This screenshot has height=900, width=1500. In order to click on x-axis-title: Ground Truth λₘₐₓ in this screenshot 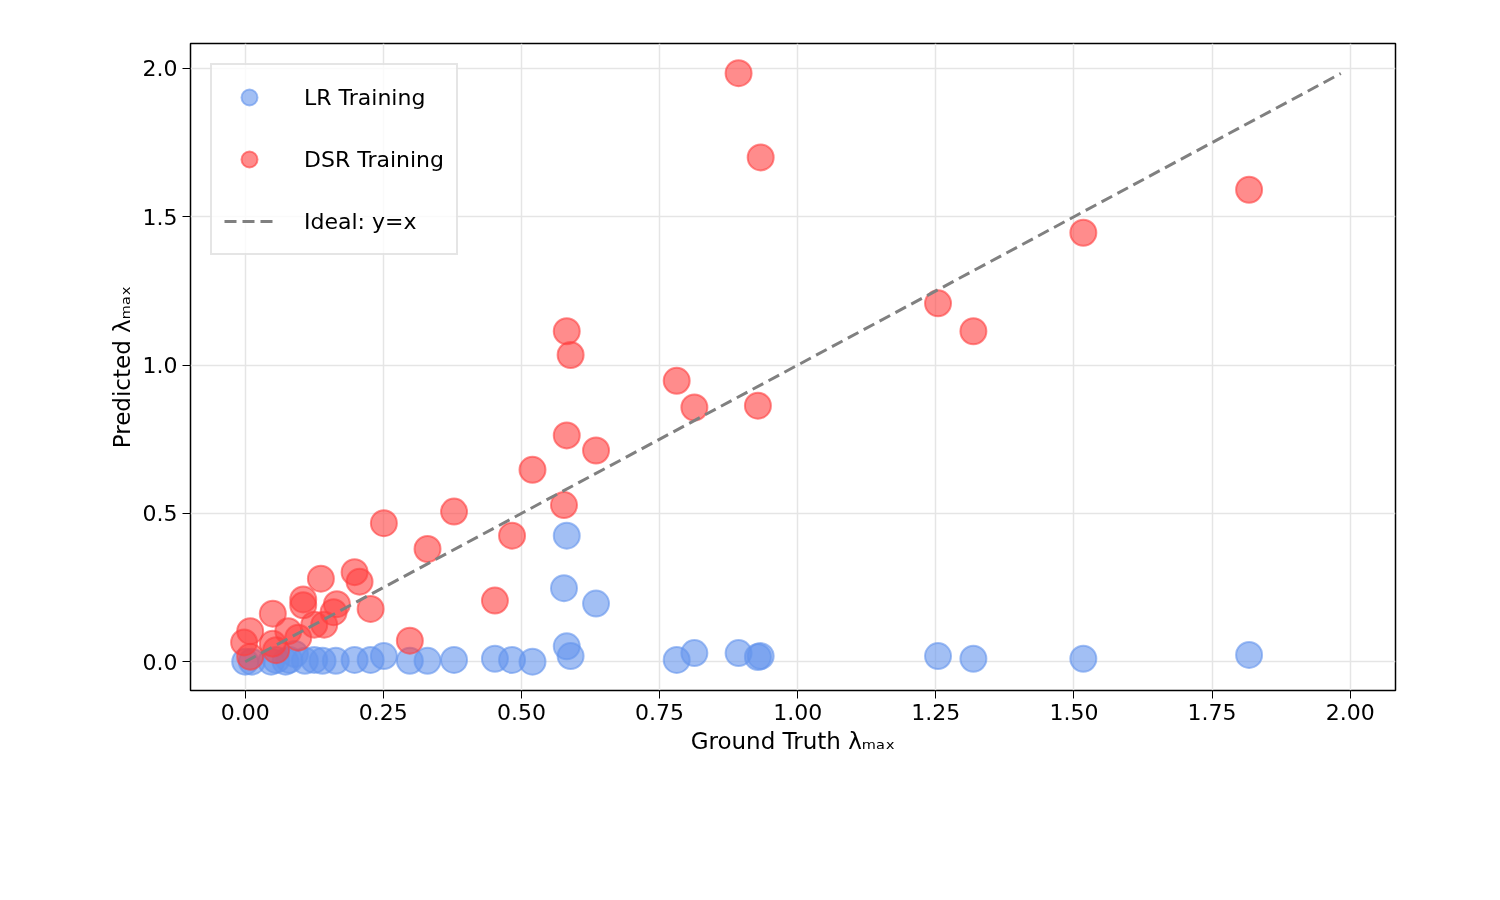, I will do `click(793, 740)`.